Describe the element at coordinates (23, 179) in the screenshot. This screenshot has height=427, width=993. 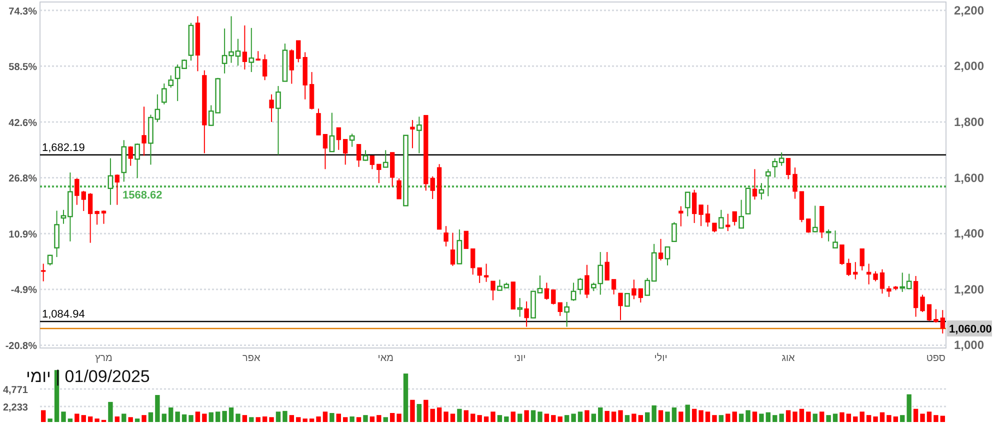
I see `y2-tick-label: 26.8%` at that location.